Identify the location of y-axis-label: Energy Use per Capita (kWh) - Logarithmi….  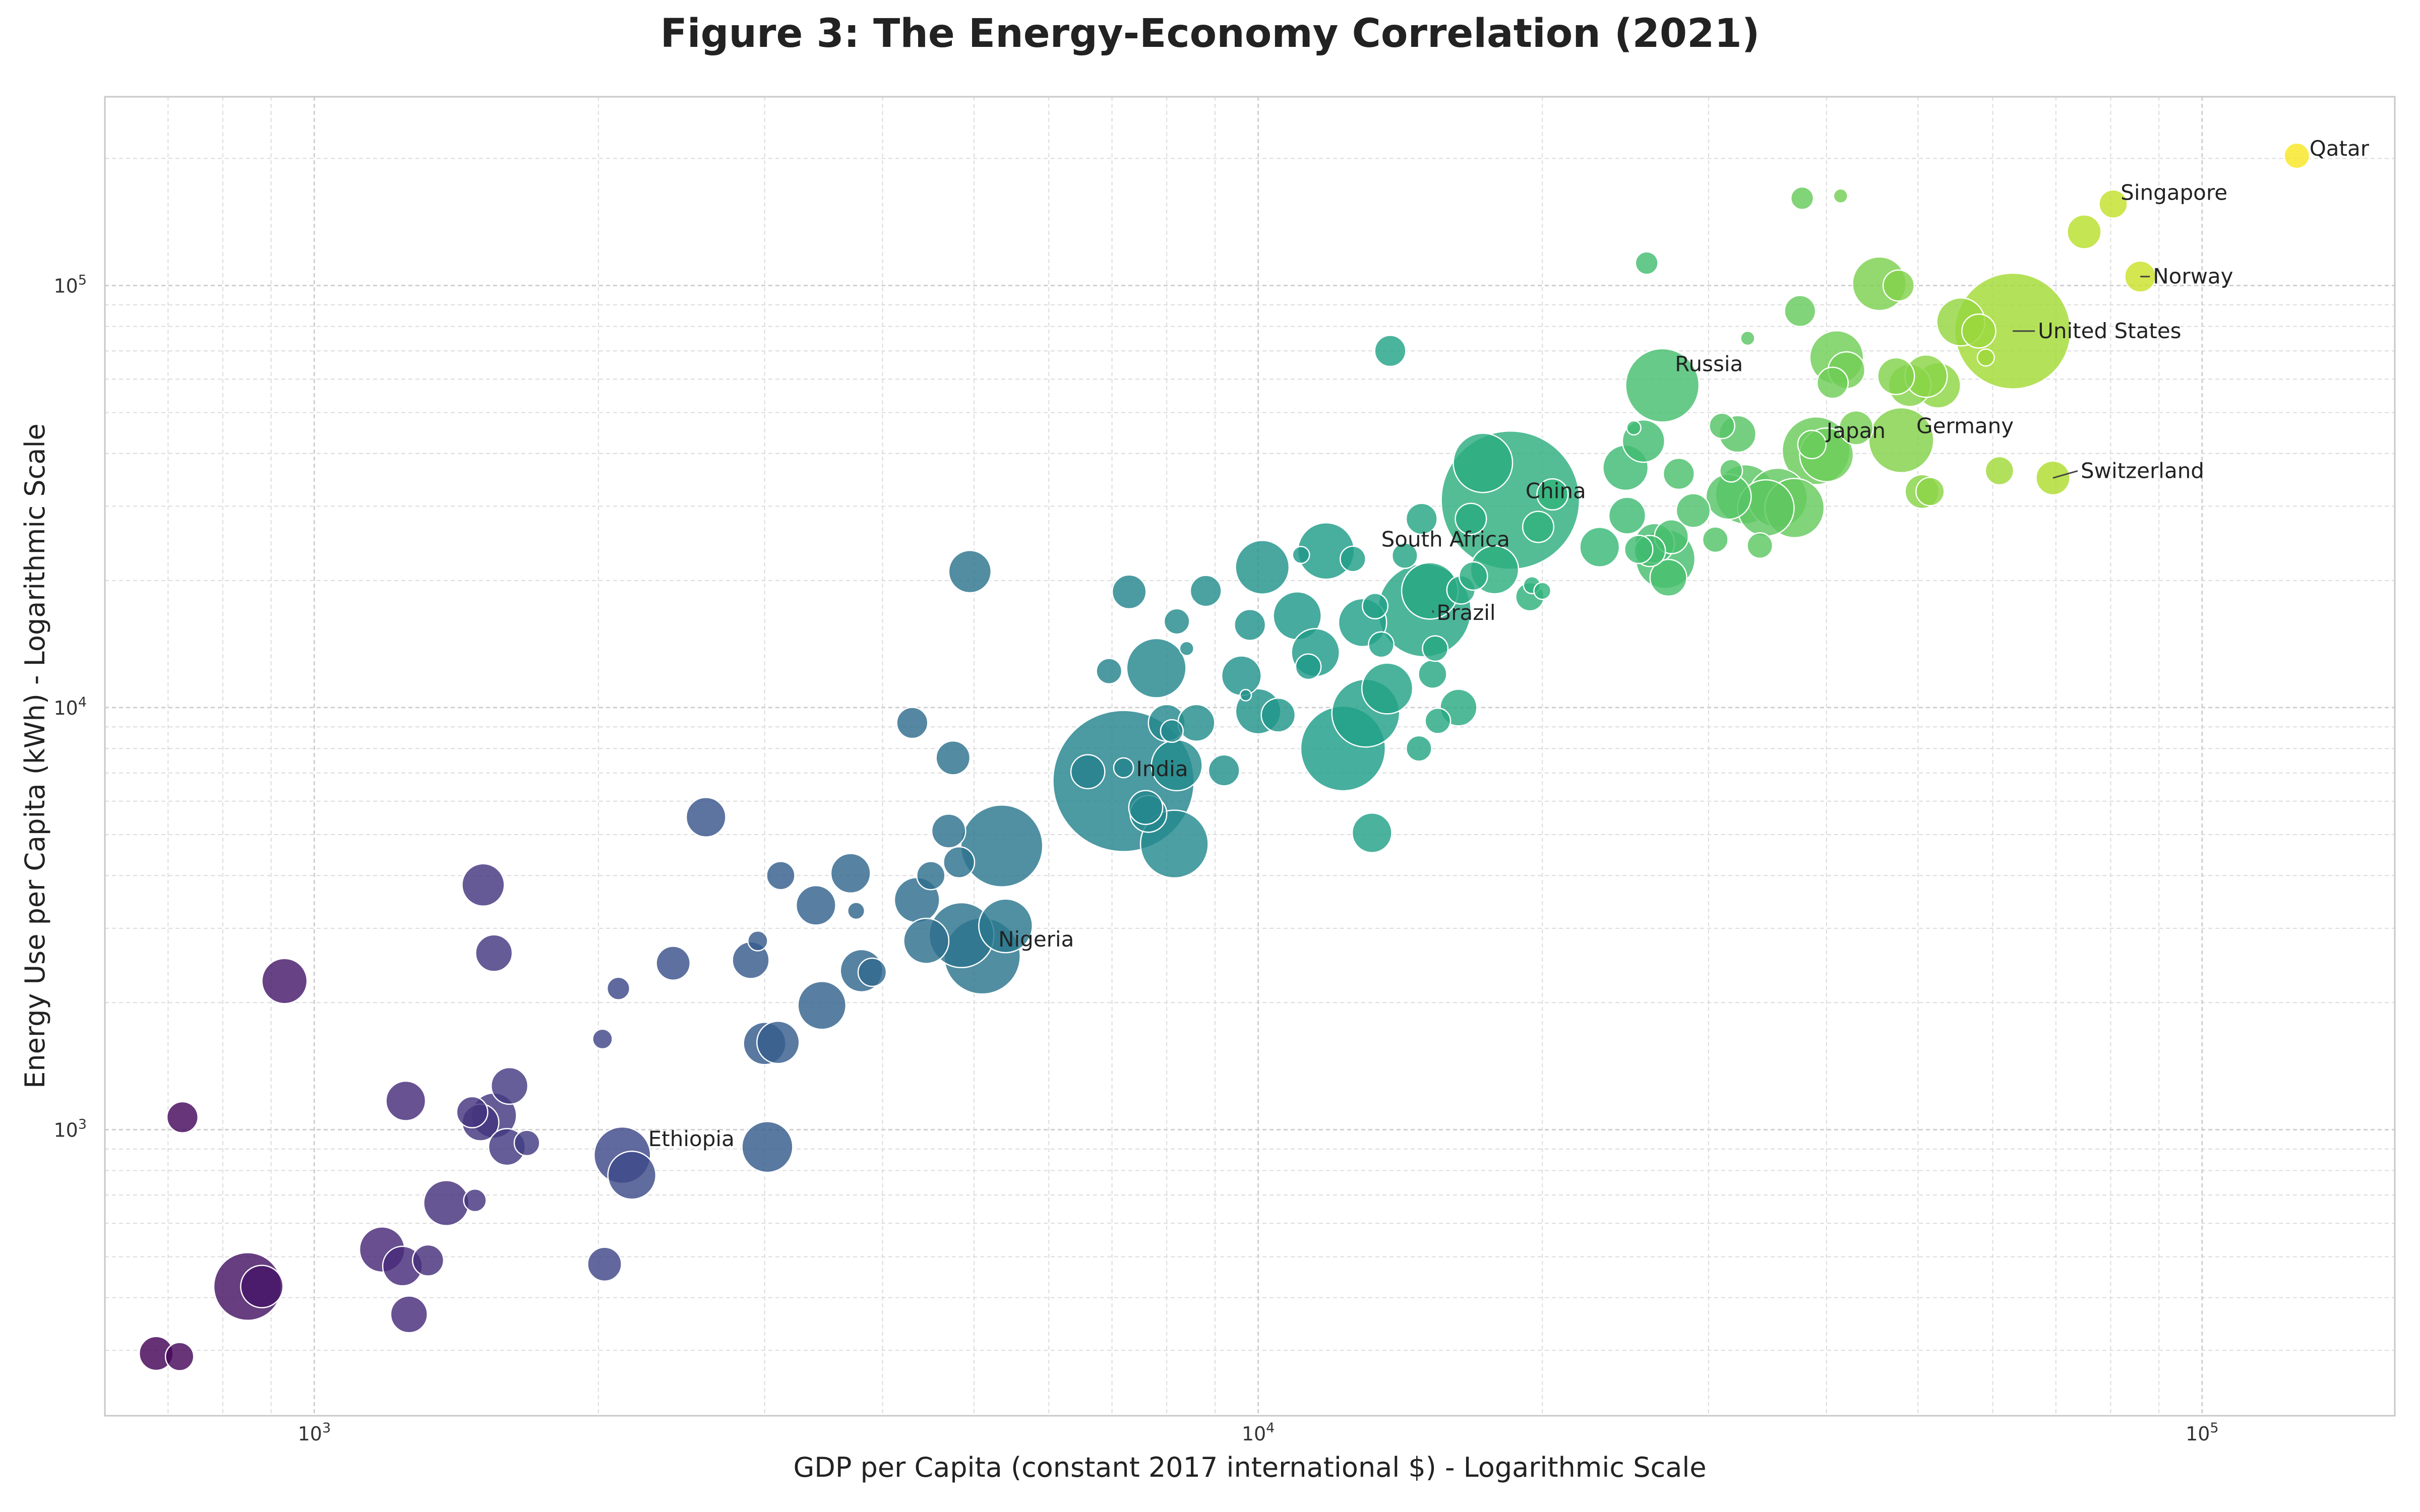
(35, 756).